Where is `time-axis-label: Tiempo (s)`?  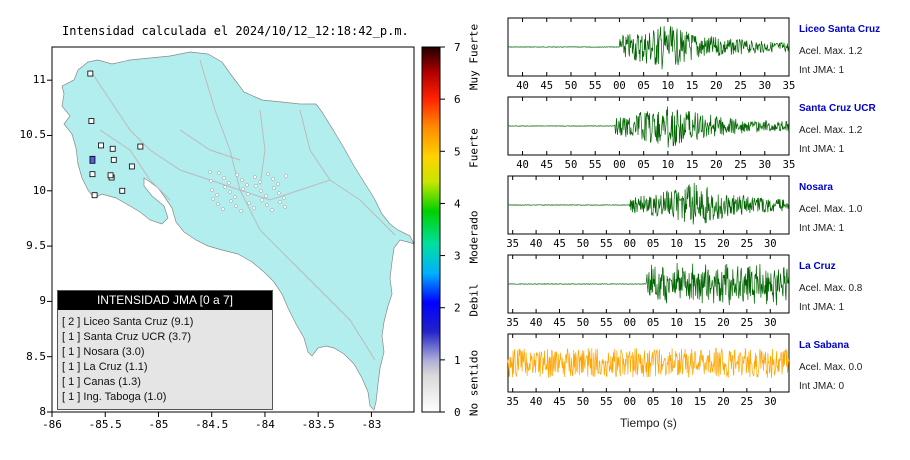 time-axis-label: Tiempo (s) is located at coordinates (648, 423).